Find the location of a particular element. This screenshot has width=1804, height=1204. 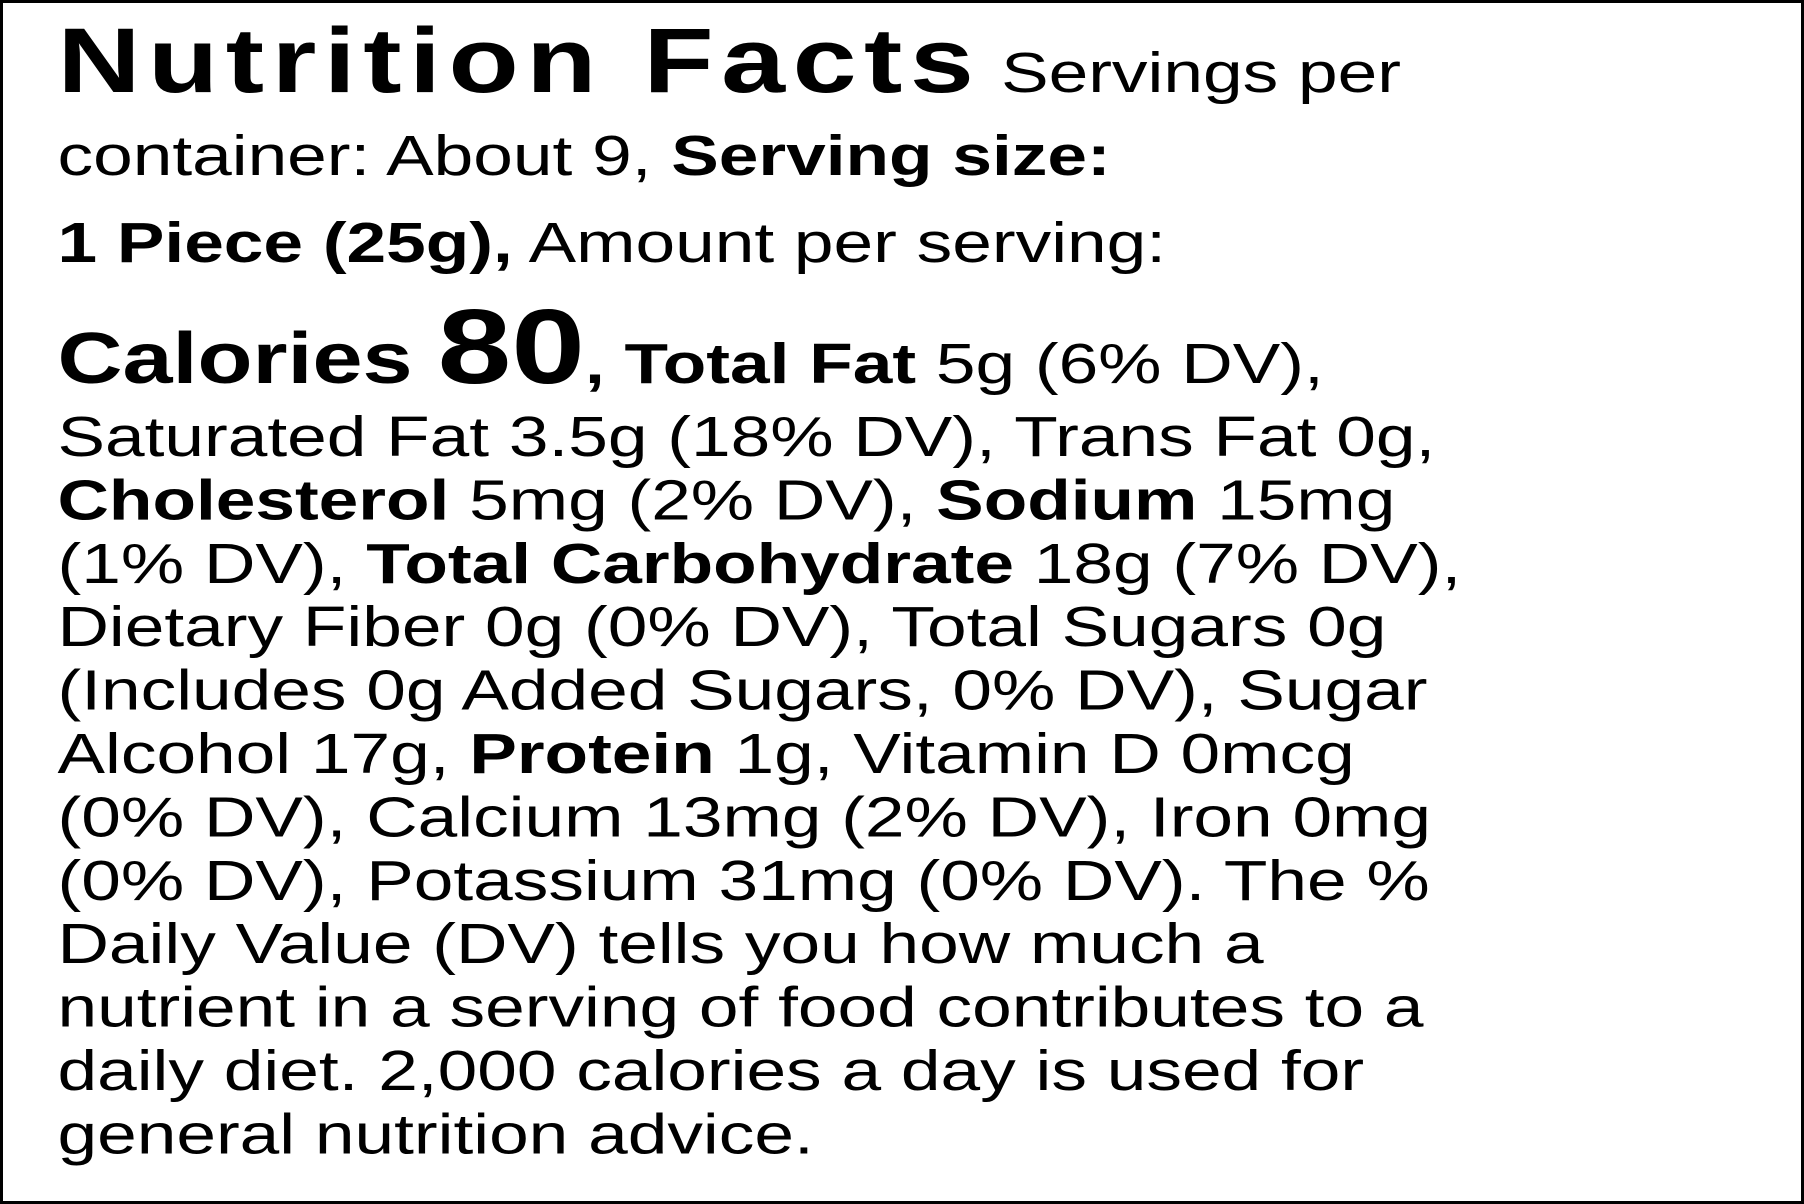

label-segment: Servings per is located at coordinates (1191, 73).